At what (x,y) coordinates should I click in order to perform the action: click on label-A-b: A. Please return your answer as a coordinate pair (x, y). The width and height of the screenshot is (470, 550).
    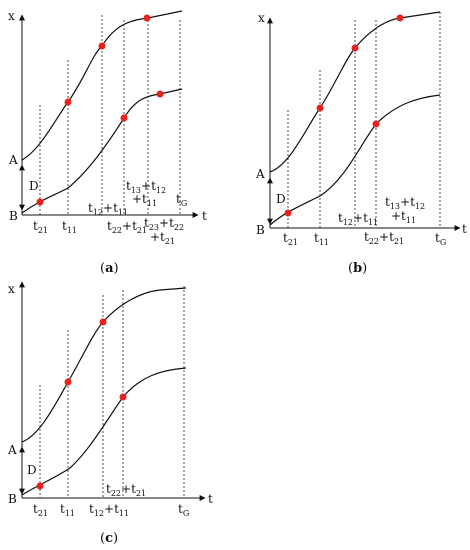
    Looking at the image, I should click on (260, 174).